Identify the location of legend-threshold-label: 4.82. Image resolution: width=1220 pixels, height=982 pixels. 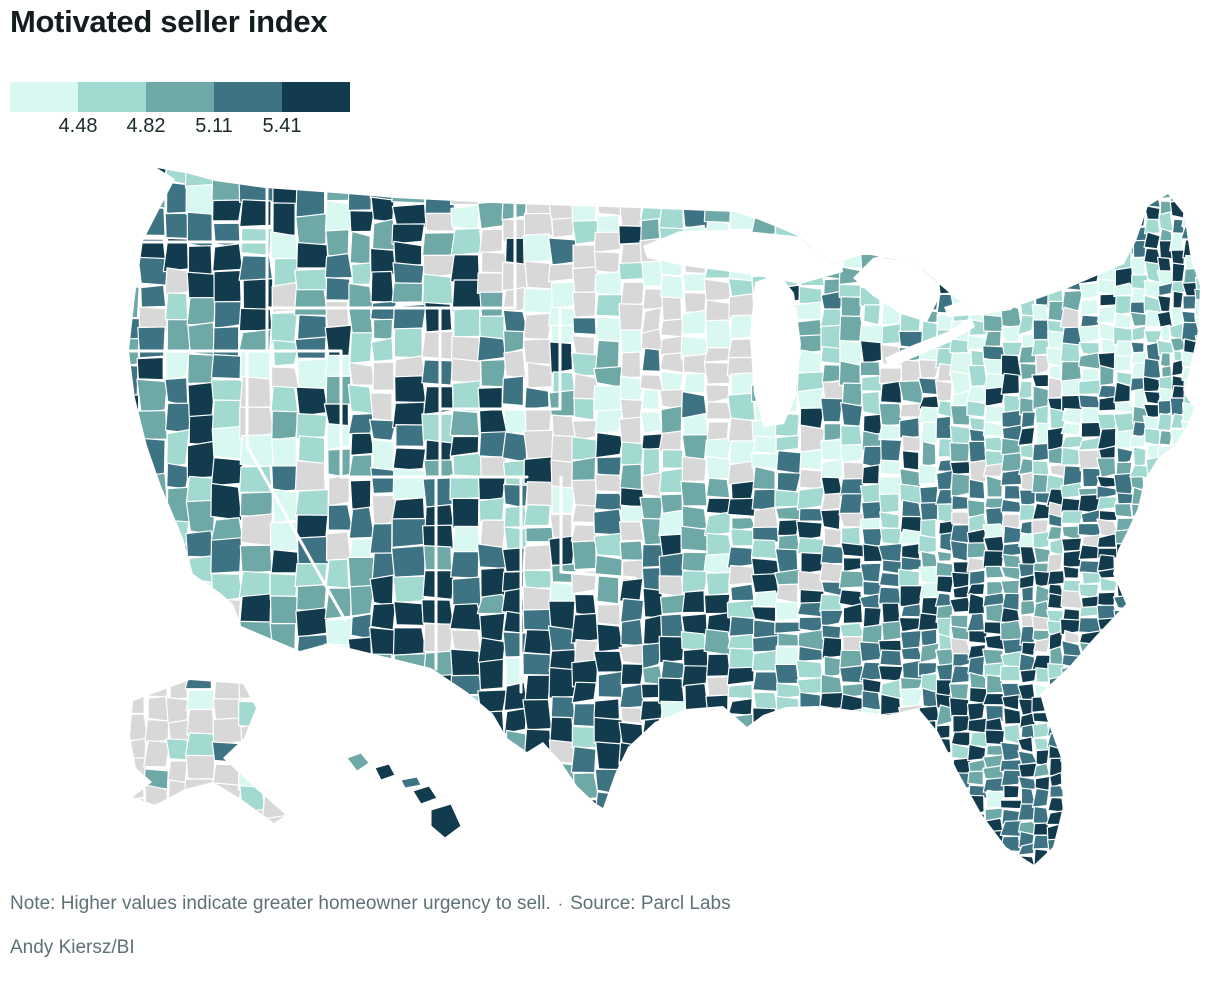
(146, 126).